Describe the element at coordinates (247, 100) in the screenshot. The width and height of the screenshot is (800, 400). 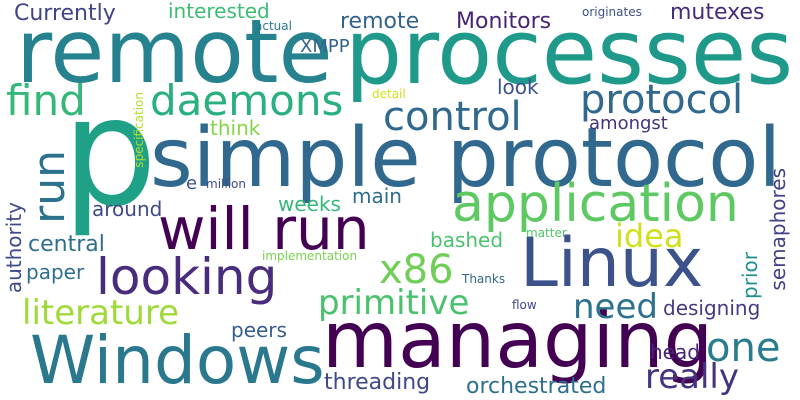
I see `word-daemons: daemons` at that location.